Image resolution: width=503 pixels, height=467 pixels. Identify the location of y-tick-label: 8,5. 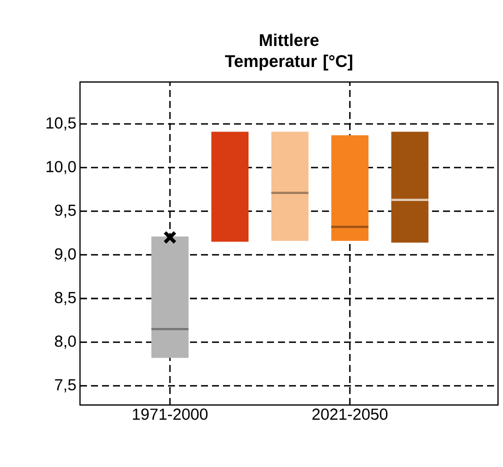
(65, 299).